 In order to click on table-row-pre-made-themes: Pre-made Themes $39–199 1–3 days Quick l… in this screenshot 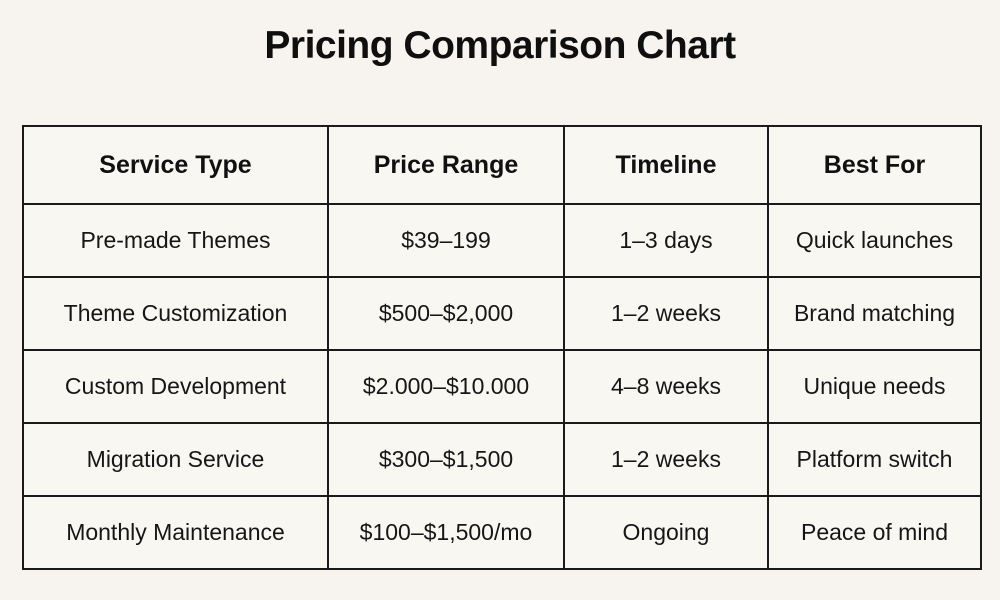, I will do `click(502, 240)`.